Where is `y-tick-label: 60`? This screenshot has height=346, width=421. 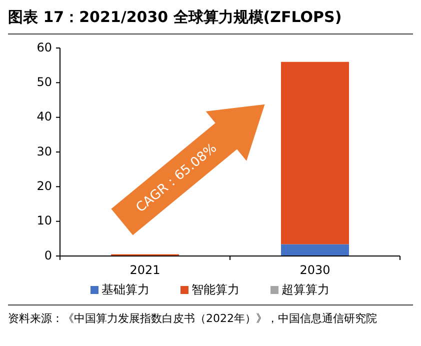 y-tick-label: 60 is located at coordinates (44, 47).